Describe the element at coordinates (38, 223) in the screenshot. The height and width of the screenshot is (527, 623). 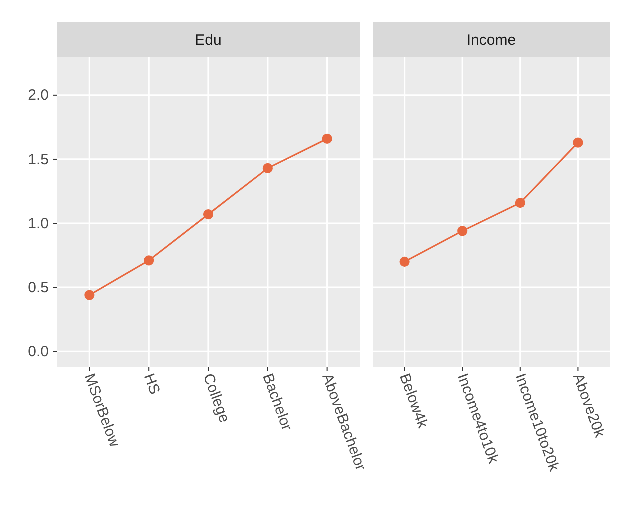
I see `y-tick-label: 1.0` at that location.